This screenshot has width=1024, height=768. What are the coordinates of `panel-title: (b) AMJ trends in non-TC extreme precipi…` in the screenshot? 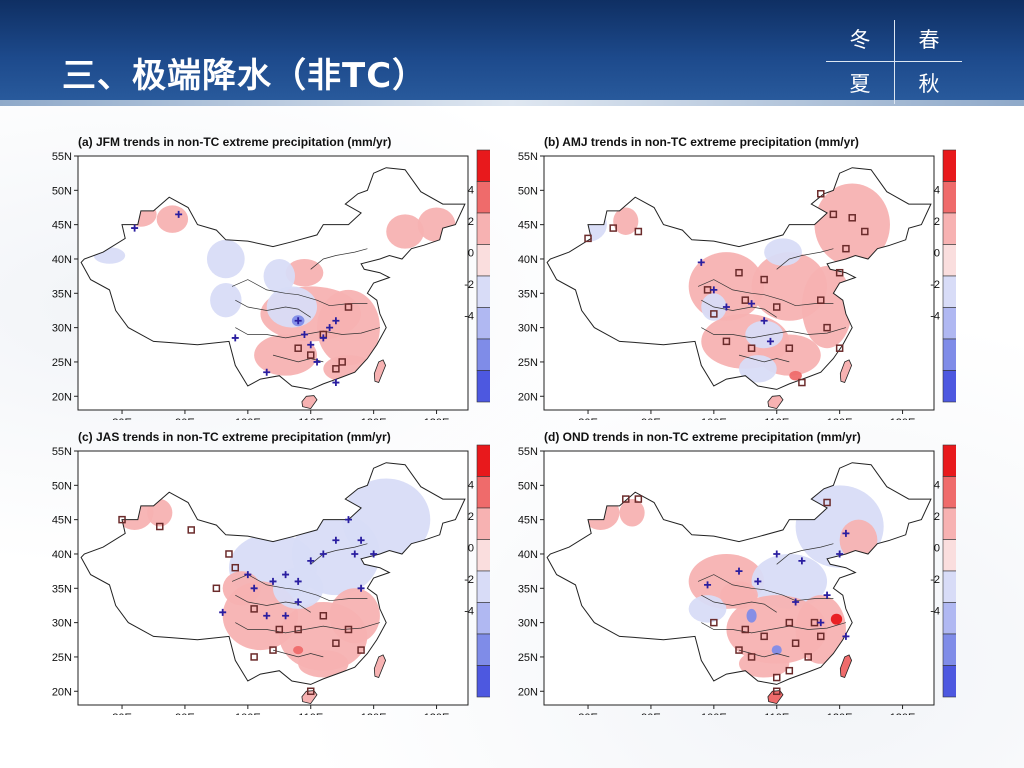 It's located at (701, 142).